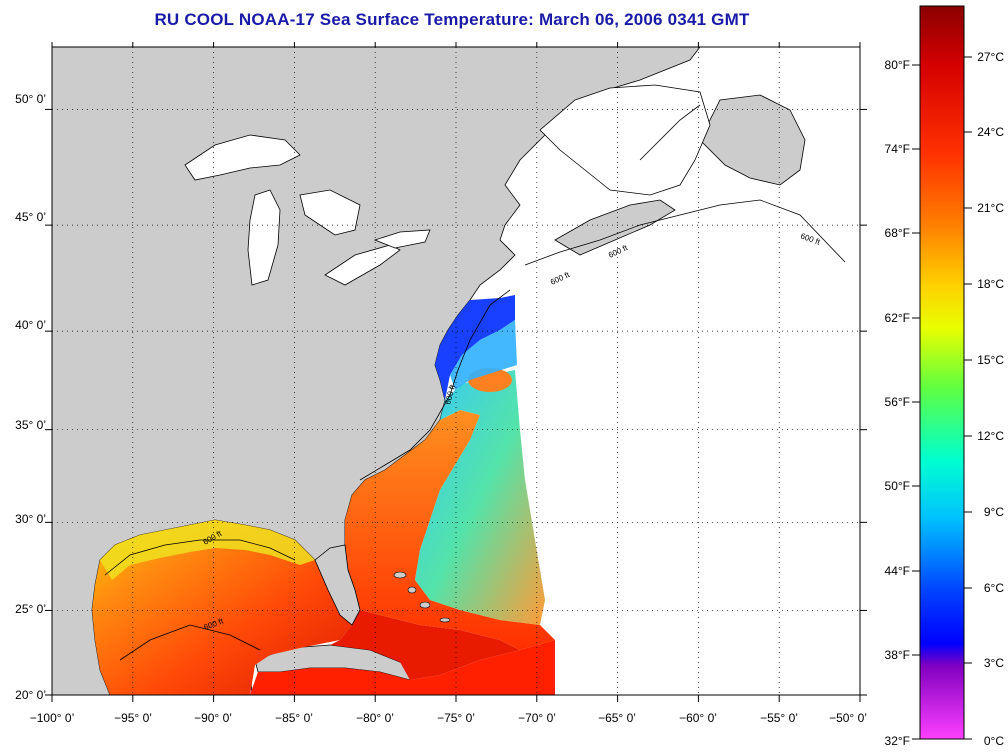  I want to click on lon-tick-label: −75° 0’, so click(456, 718).